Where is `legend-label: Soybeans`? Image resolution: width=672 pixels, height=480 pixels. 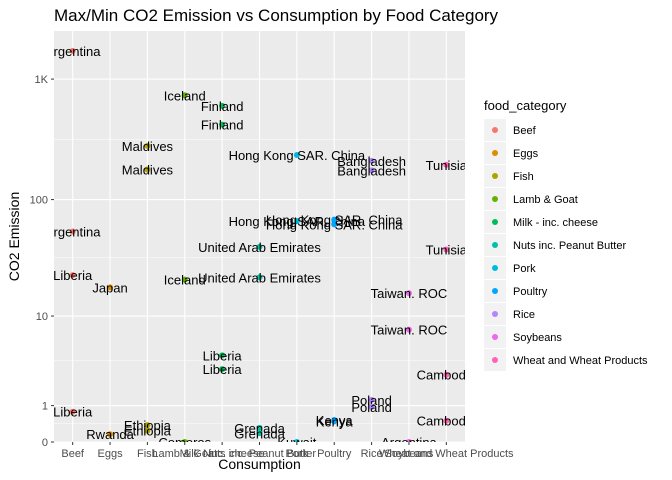 legend-label: Soybeans is located at coordinates (537, 338).